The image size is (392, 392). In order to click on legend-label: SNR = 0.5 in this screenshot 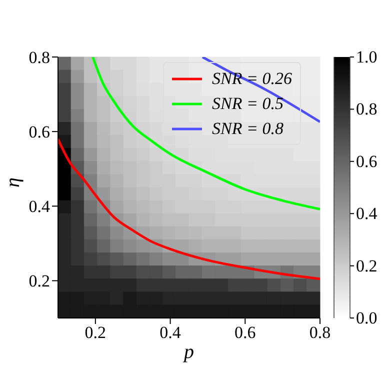, I will do `click(248, 104)`.